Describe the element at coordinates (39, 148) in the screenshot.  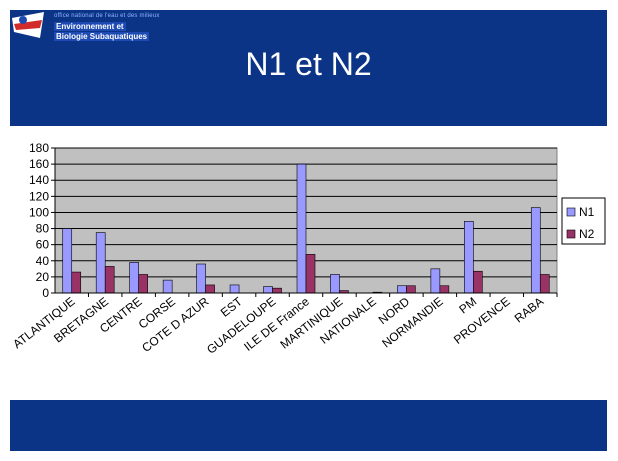
I see `y-tick-label: 180` at that location.